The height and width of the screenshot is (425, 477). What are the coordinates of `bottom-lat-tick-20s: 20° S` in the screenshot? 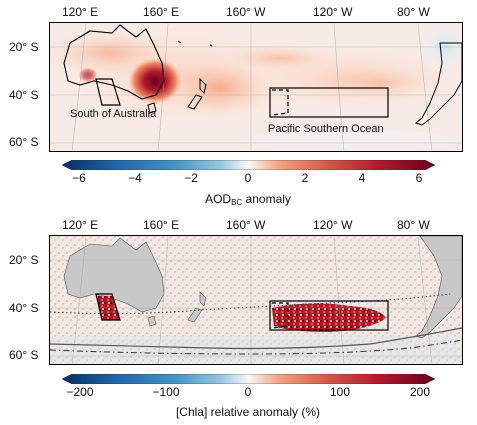 It's located at (24, 260).